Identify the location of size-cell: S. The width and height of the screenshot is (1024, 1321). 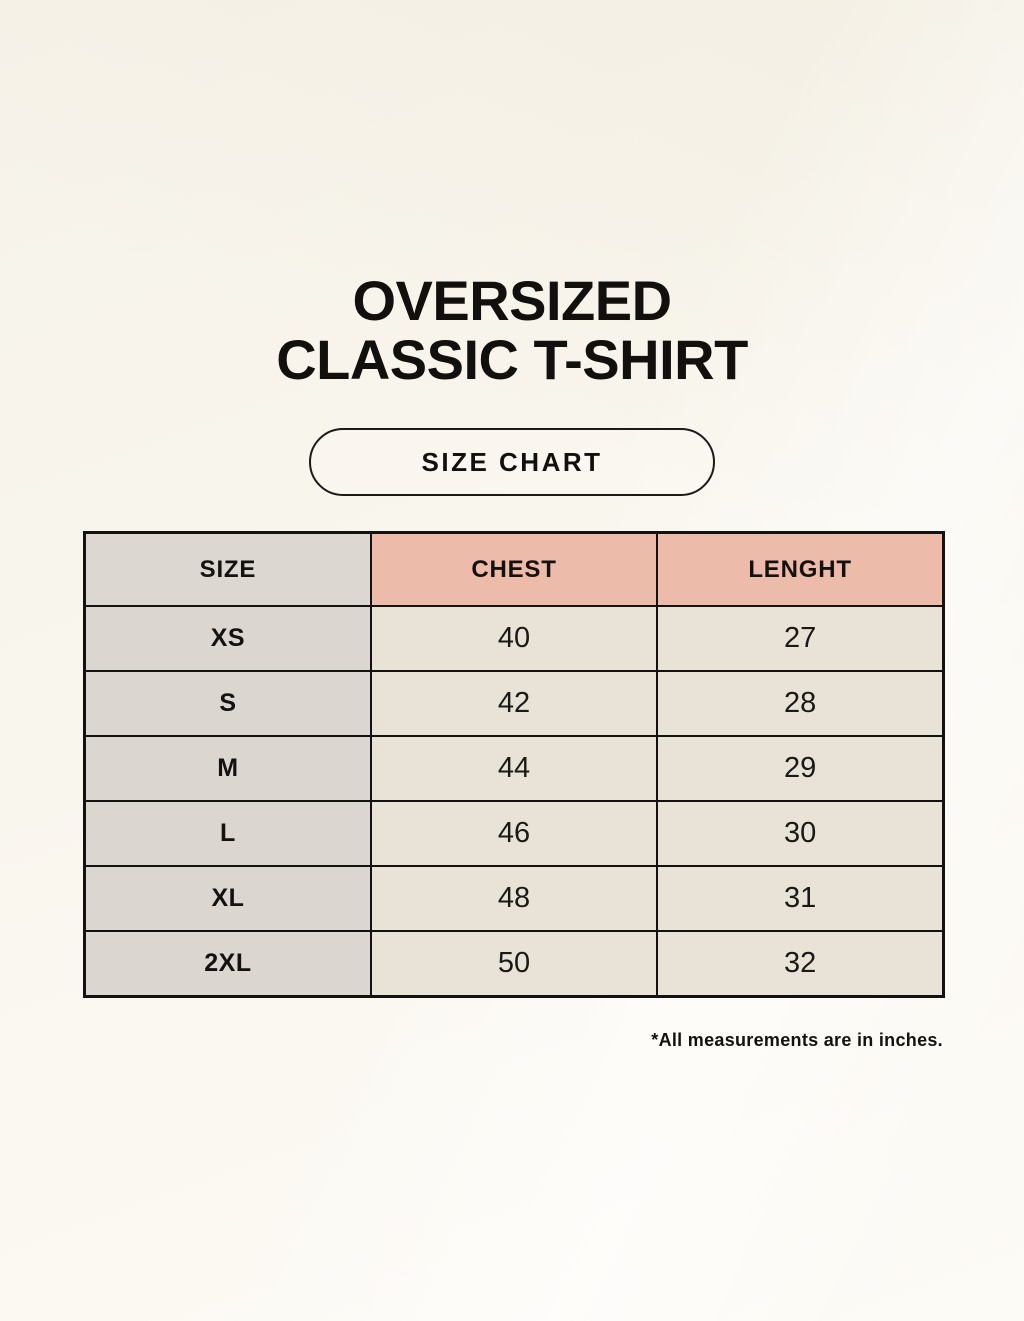
(227, 703).